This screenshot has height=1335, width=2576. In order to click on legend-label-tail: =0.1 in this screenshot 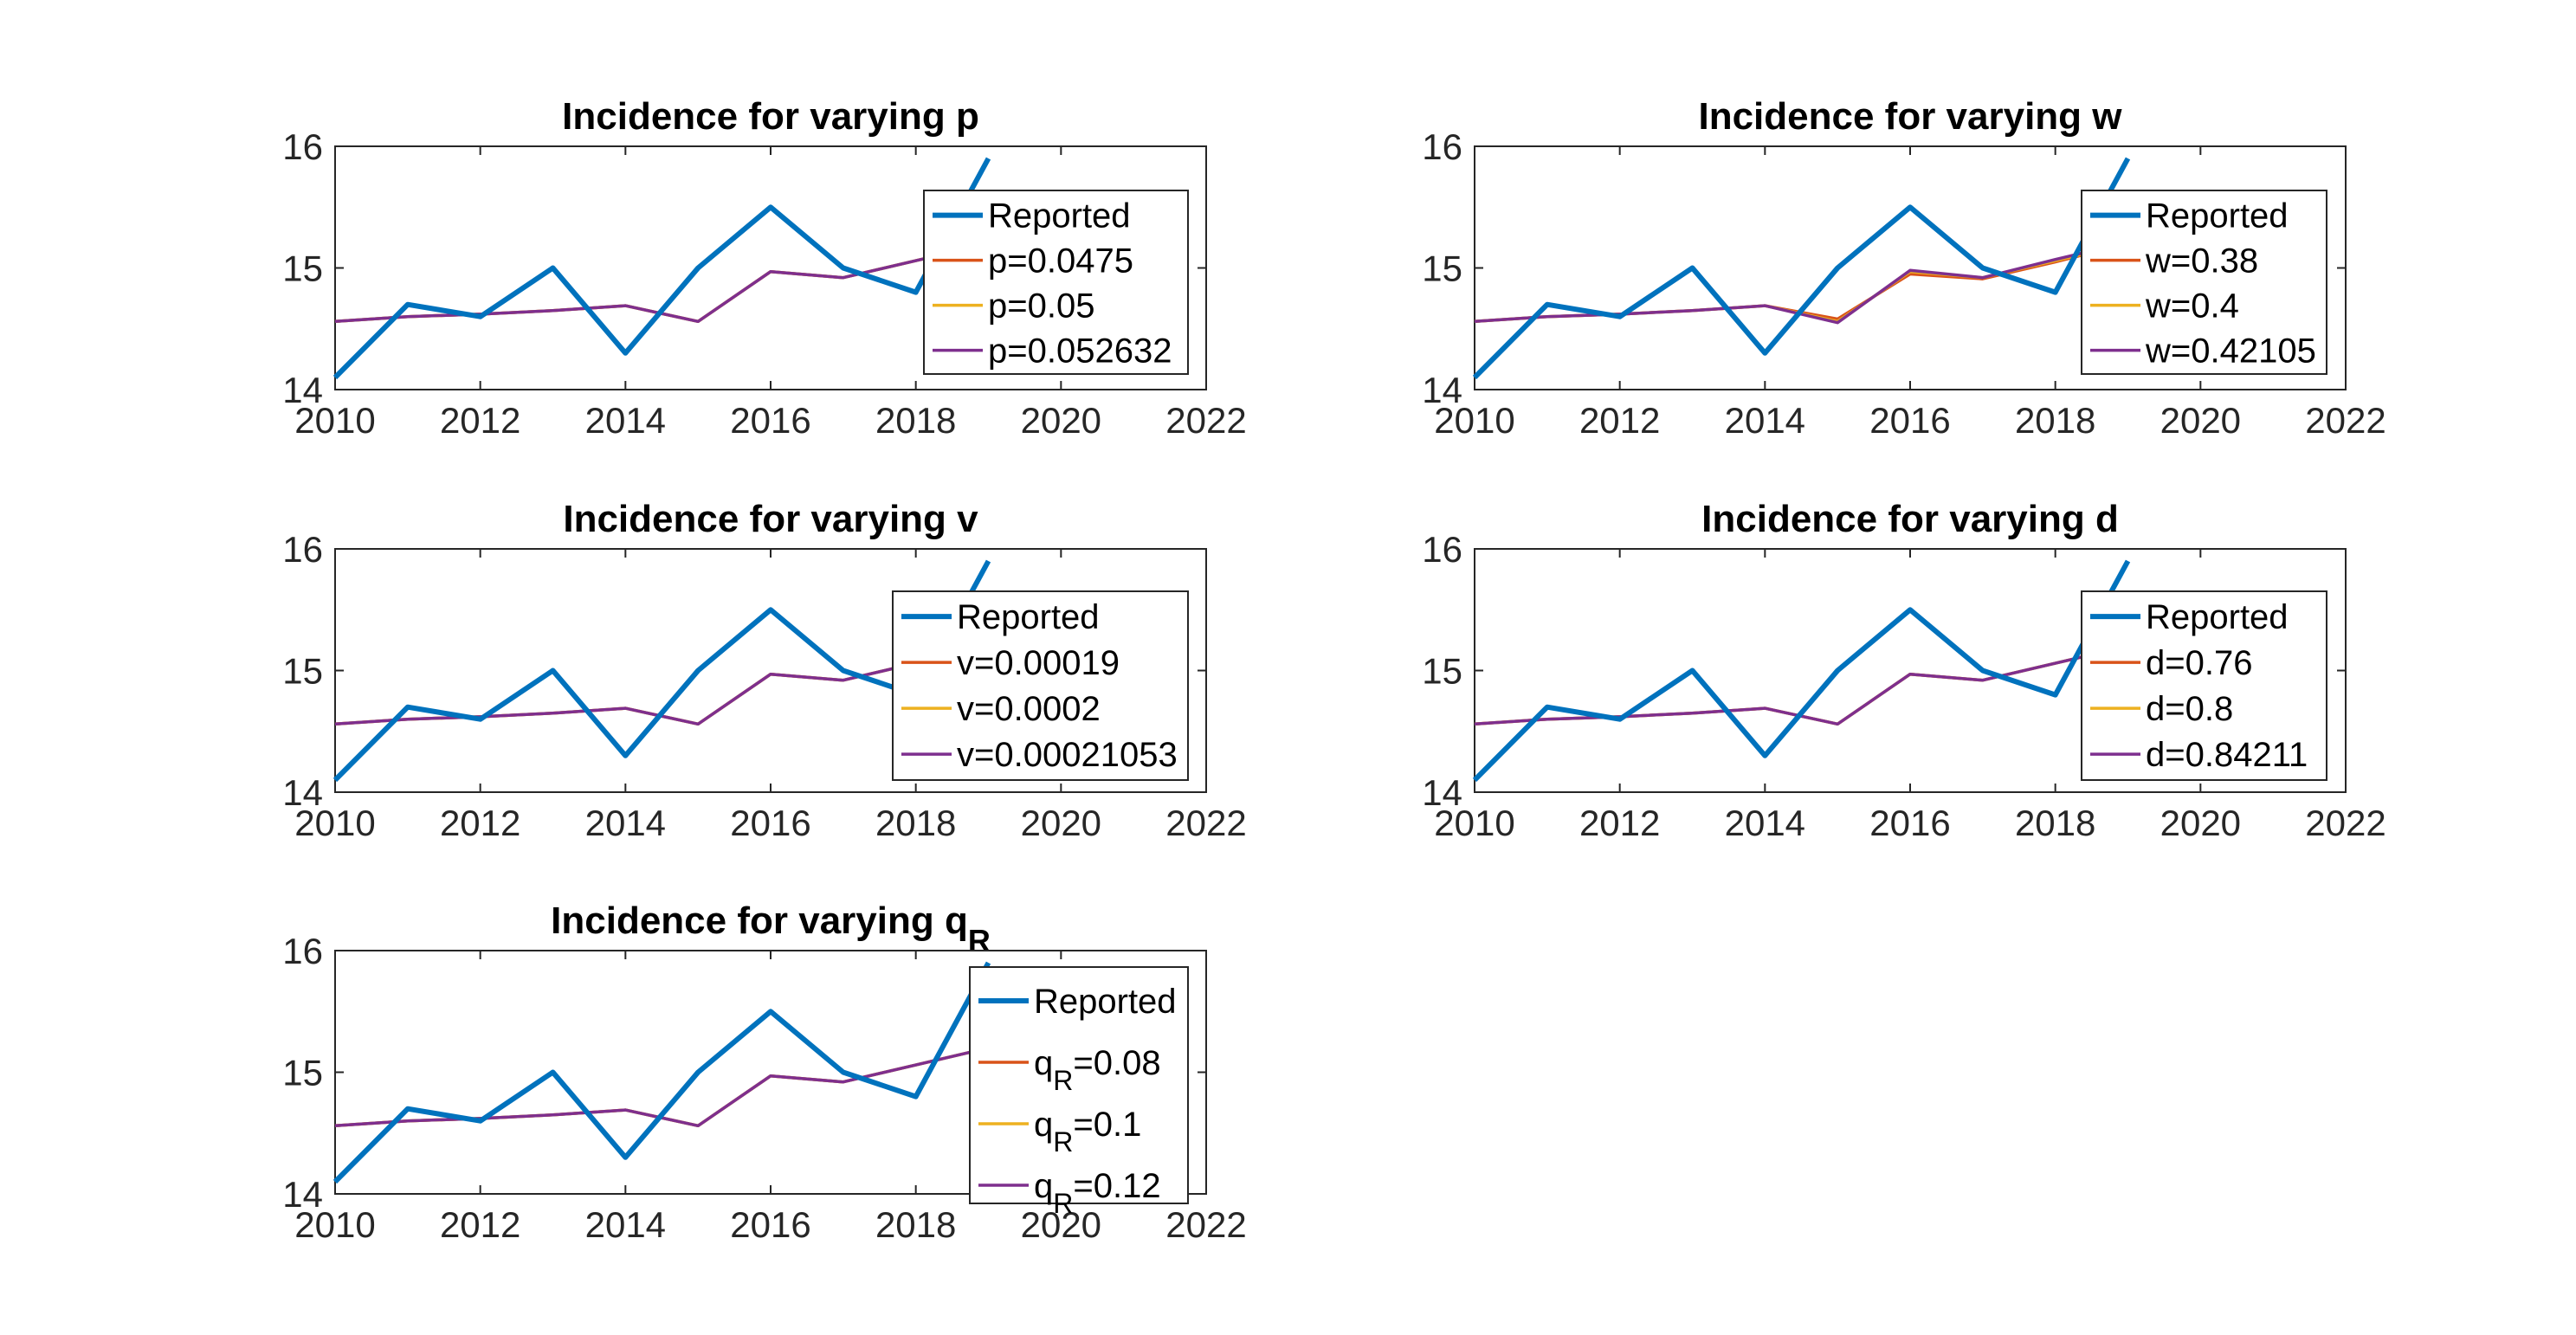, I will do `click(1107, 1125)`.